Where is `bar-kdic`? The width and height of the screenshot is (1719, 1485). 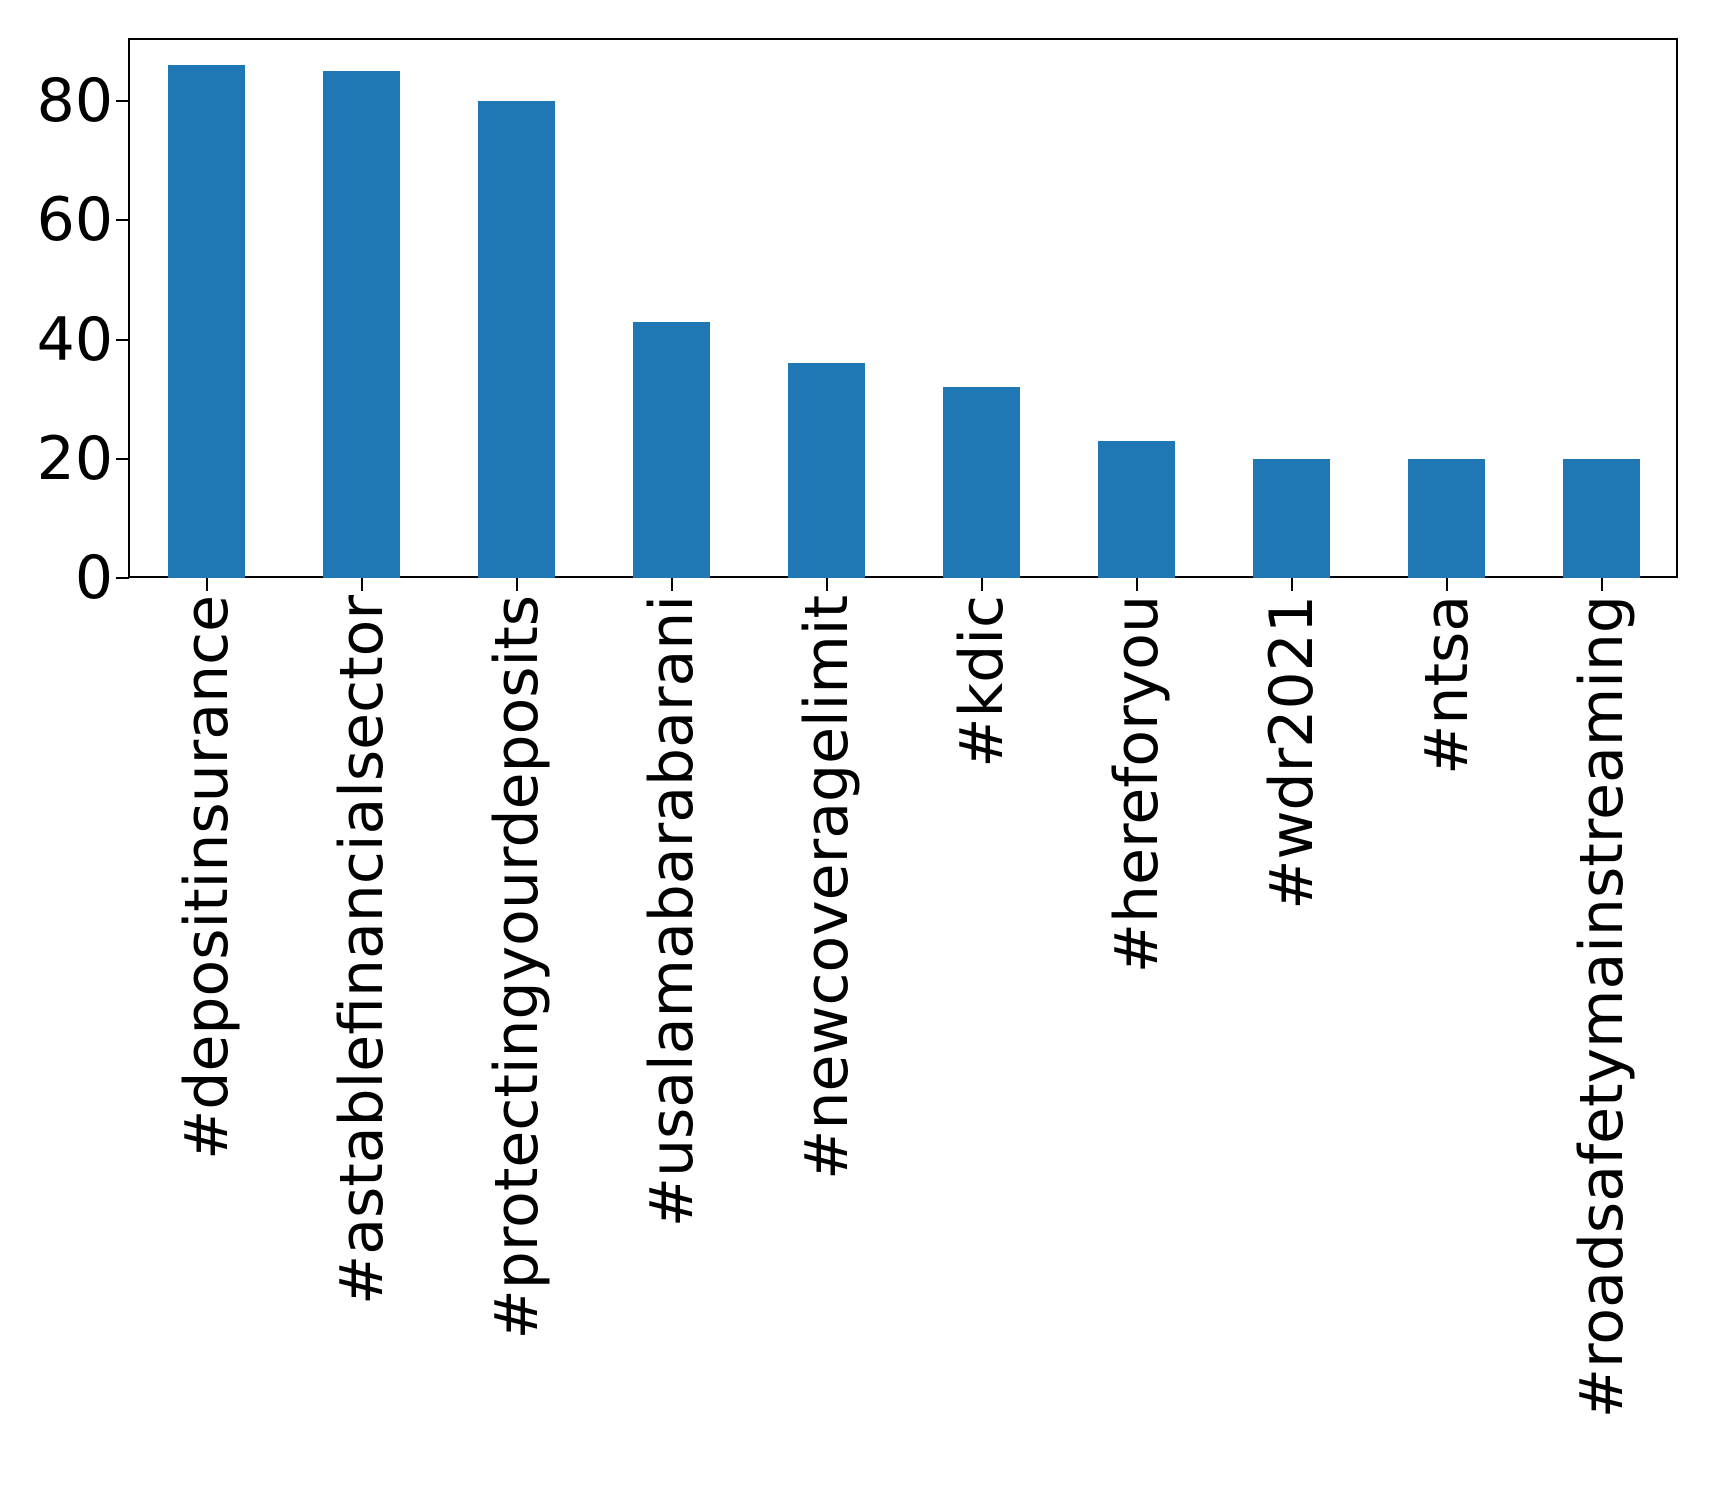 bar-kdic is located at coordinates (981, 482).